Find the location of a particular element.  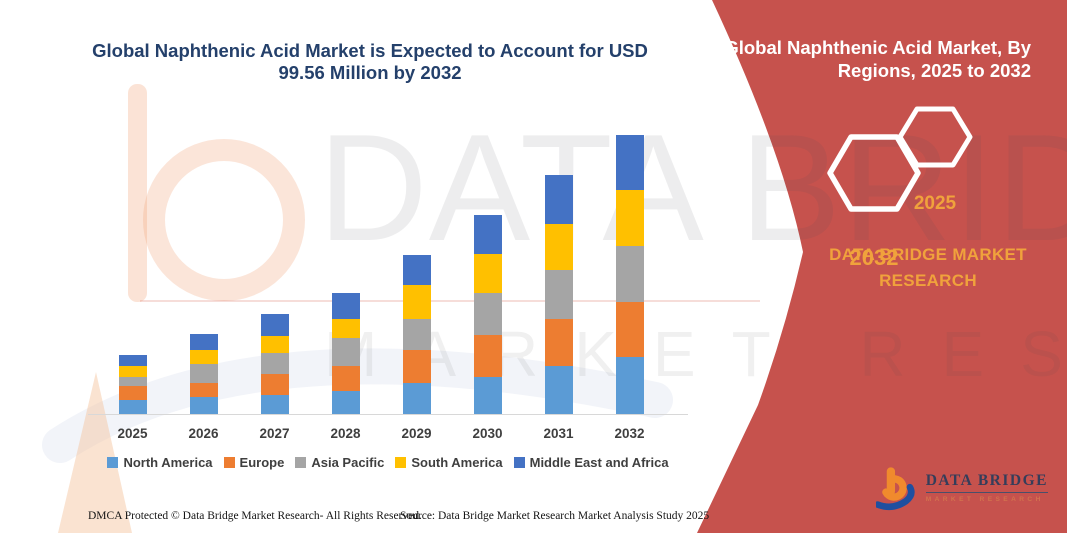

legend-item-asia-pacific: Asia Pacific is located at coordinates (339, 462).